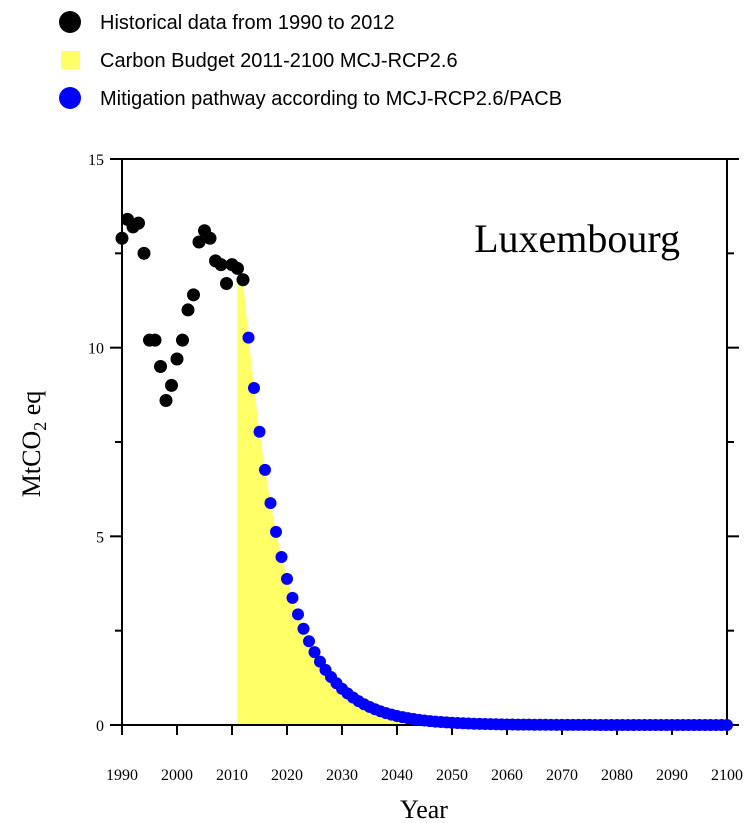 Image resolution: width=748 pixels, height=823 pixels. What do you see at coordinates (424, 809) in the screenshot?
I see `x-axis-title: Year` at bounding box center [424, 809].